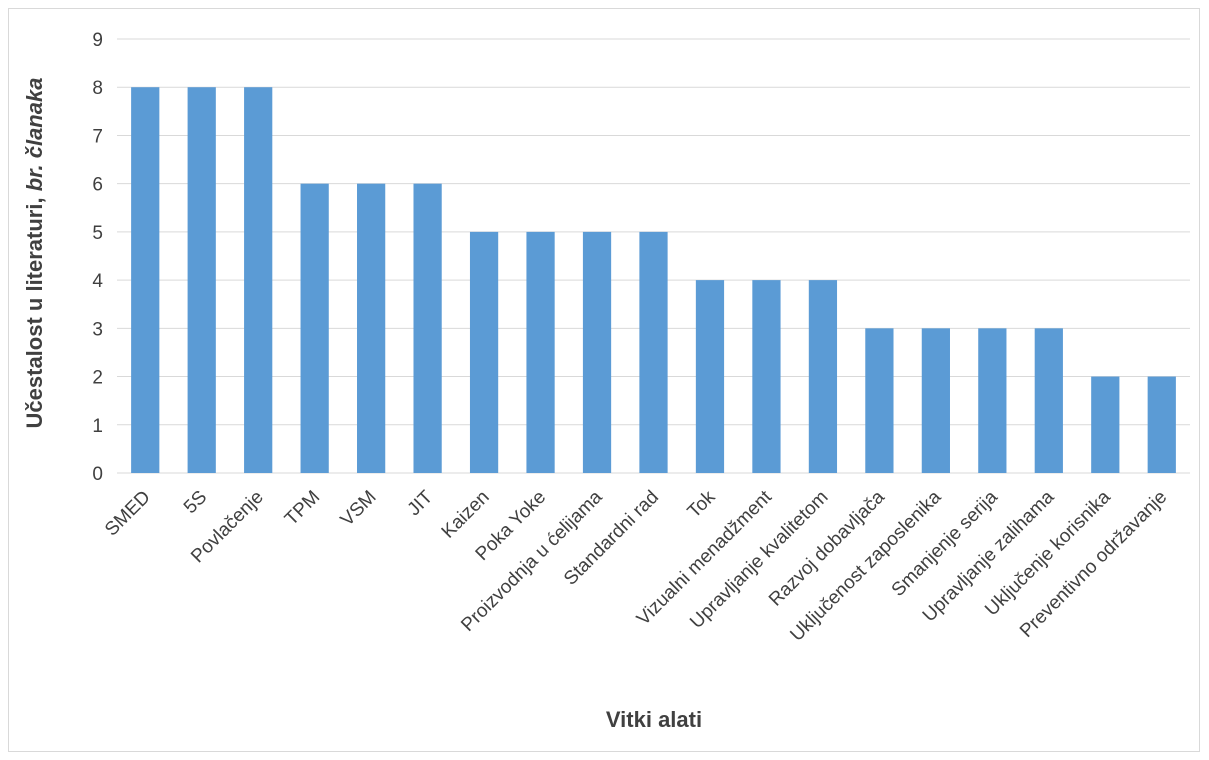 This screenshot has width=1209, height=760. Describe the element at coordinates (466, 515) in the screenshot. I see `x-tick-label: Kaizen` at that location.